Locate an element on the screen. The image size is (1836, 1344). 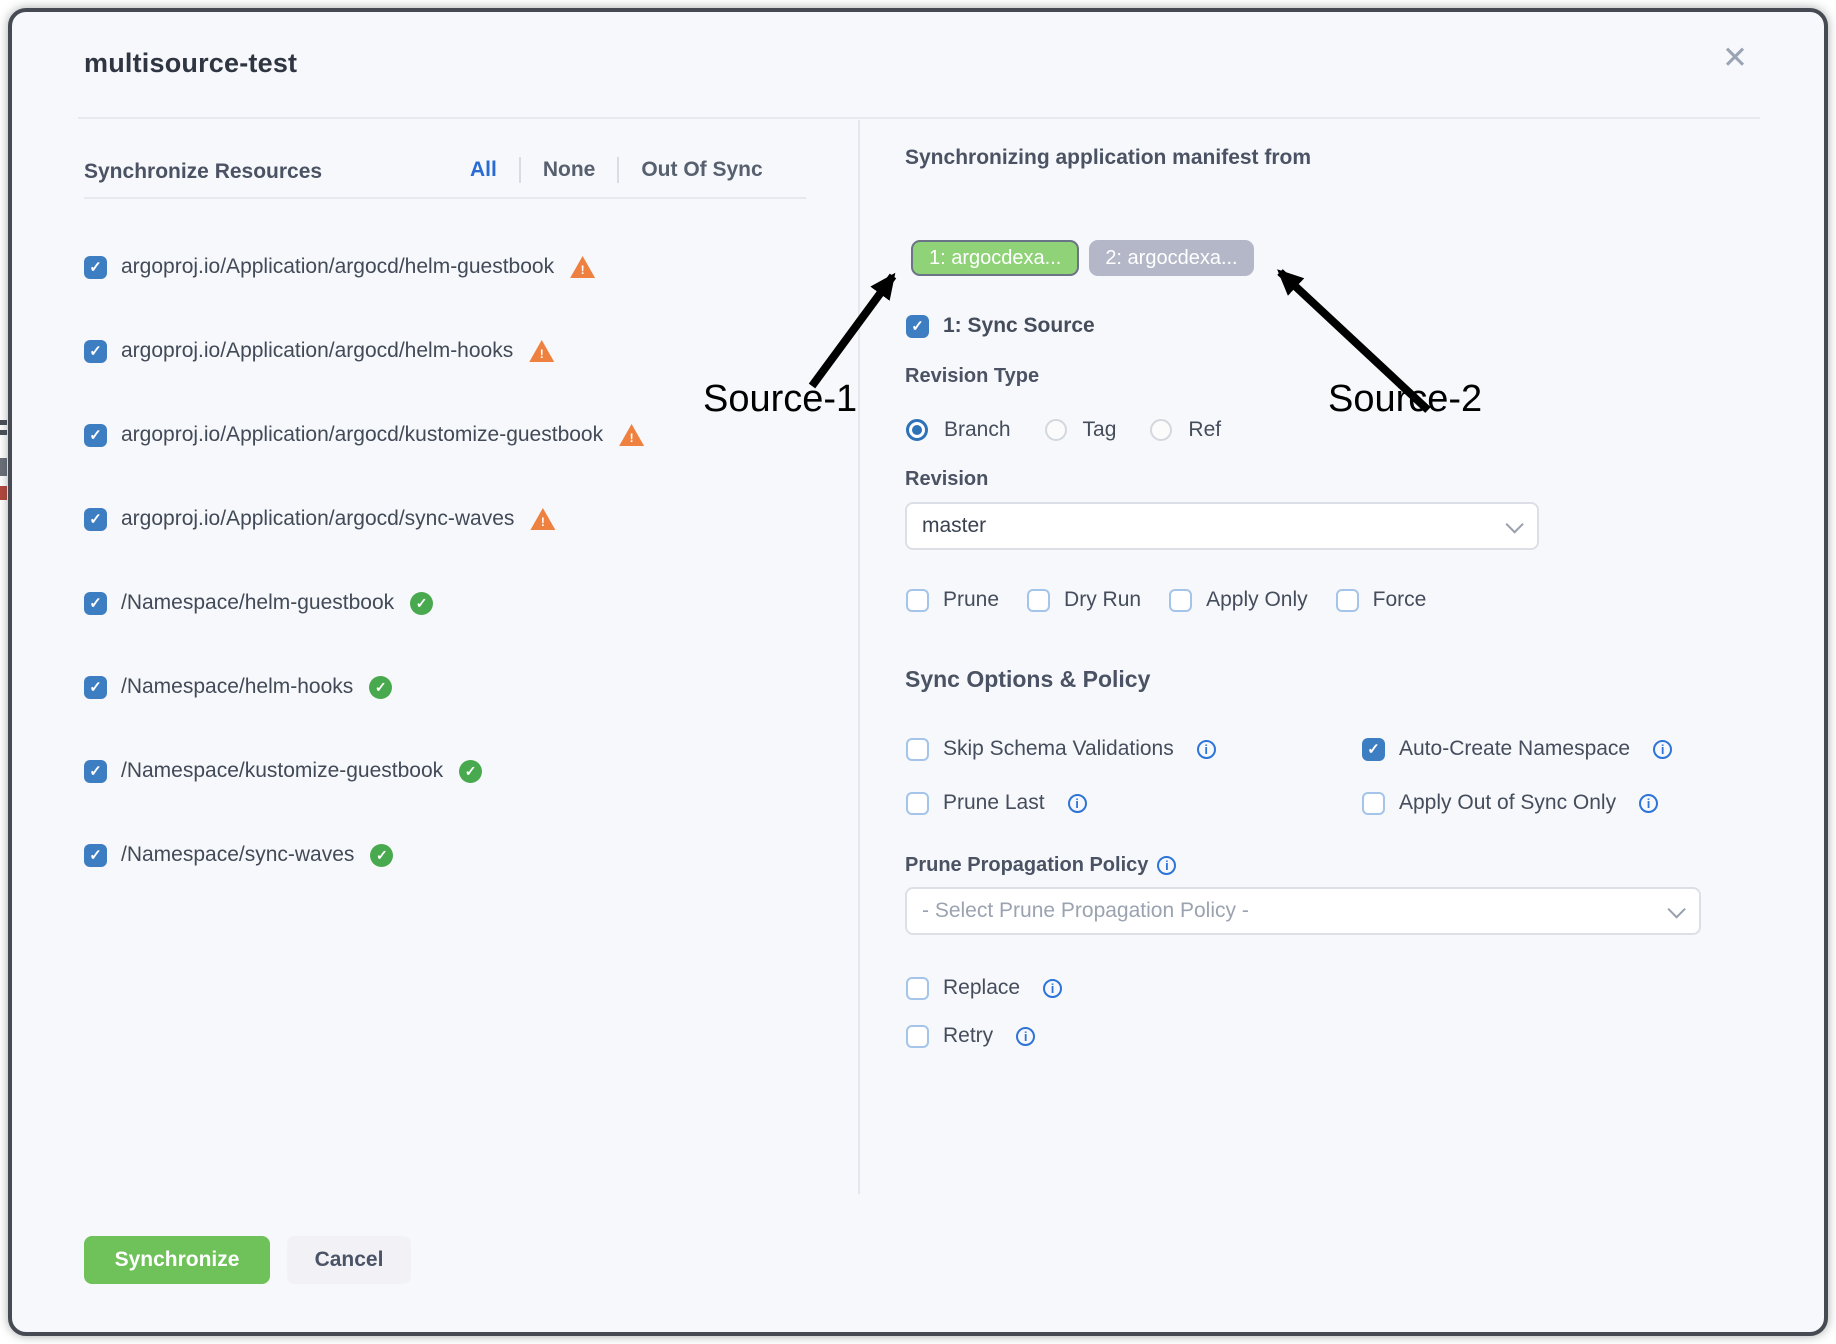
filter-none: None is located at coordinates (569, 169).